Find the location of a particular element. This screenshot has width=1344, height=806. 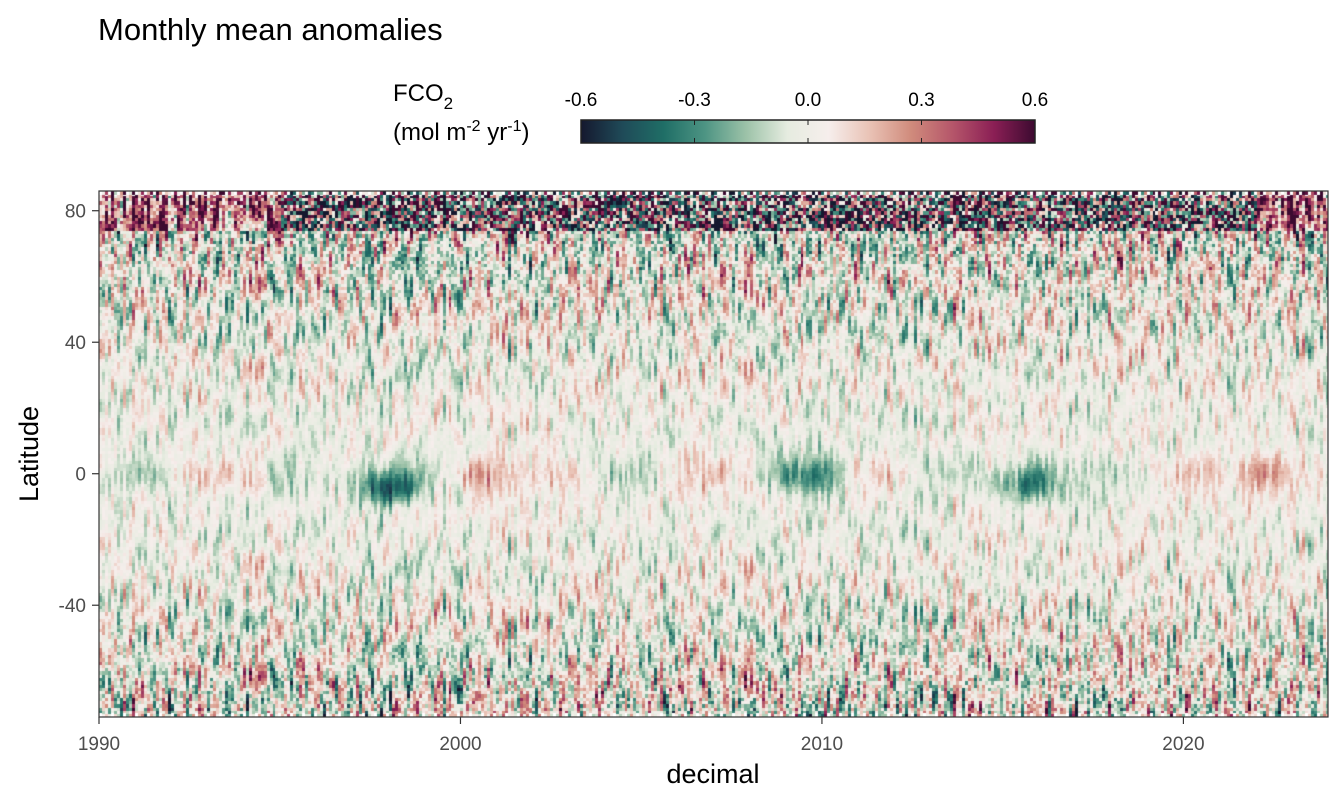

legend-units-mid: yr is located at coordinates (494, 132).